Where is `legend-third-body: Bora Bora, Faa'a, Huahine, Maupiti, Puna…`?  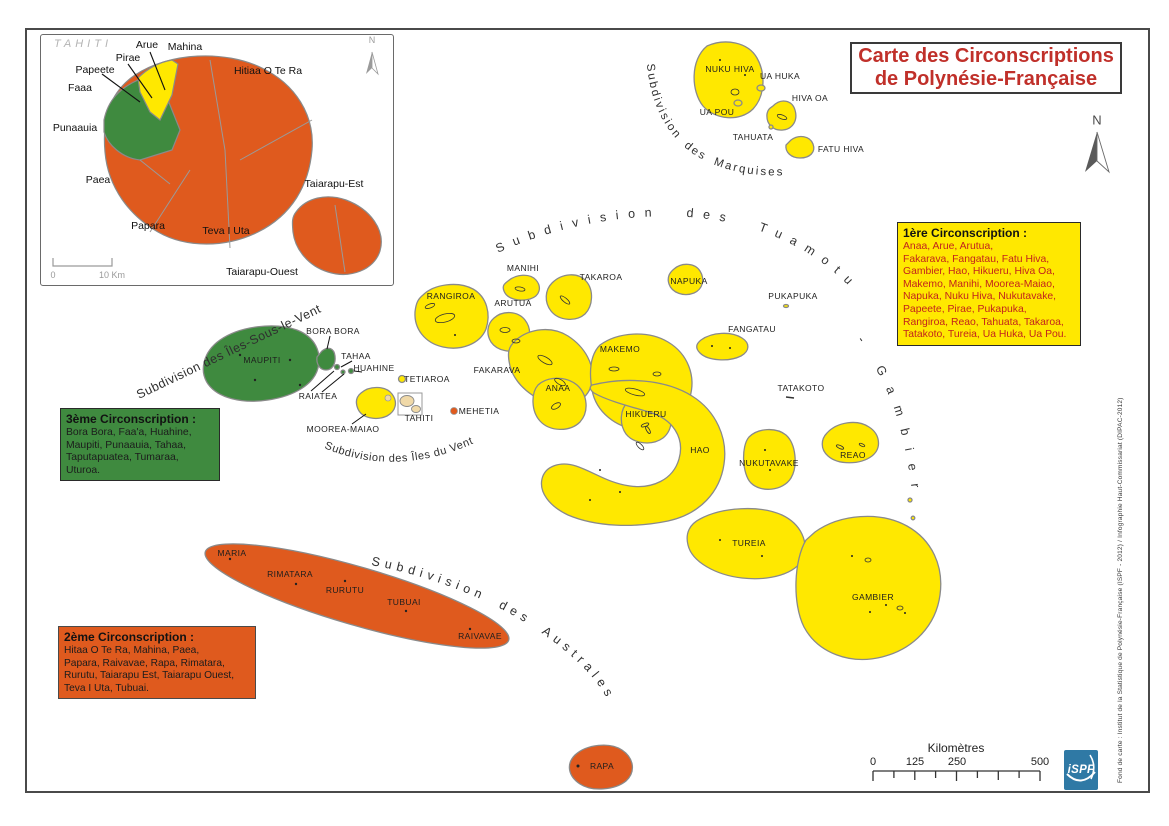
legend-third-body: Bora Bora, Faa'a, Huahine, Maupiti, Puna… is located at coordinates (129, 451).